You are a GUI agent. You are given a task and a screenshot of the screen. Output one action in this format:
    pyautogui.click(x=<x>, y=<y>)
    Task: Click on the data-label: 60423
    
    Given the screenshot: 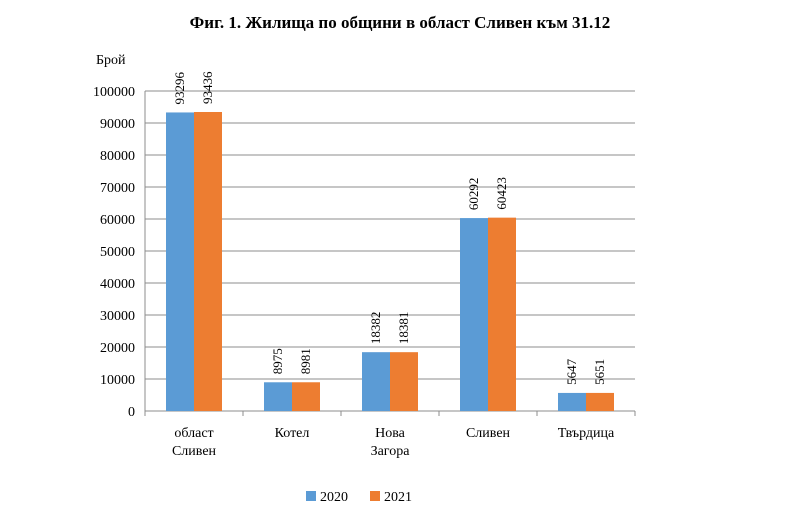 What is the action you would take?
    pyautogui.click(x=501, y=193)
    